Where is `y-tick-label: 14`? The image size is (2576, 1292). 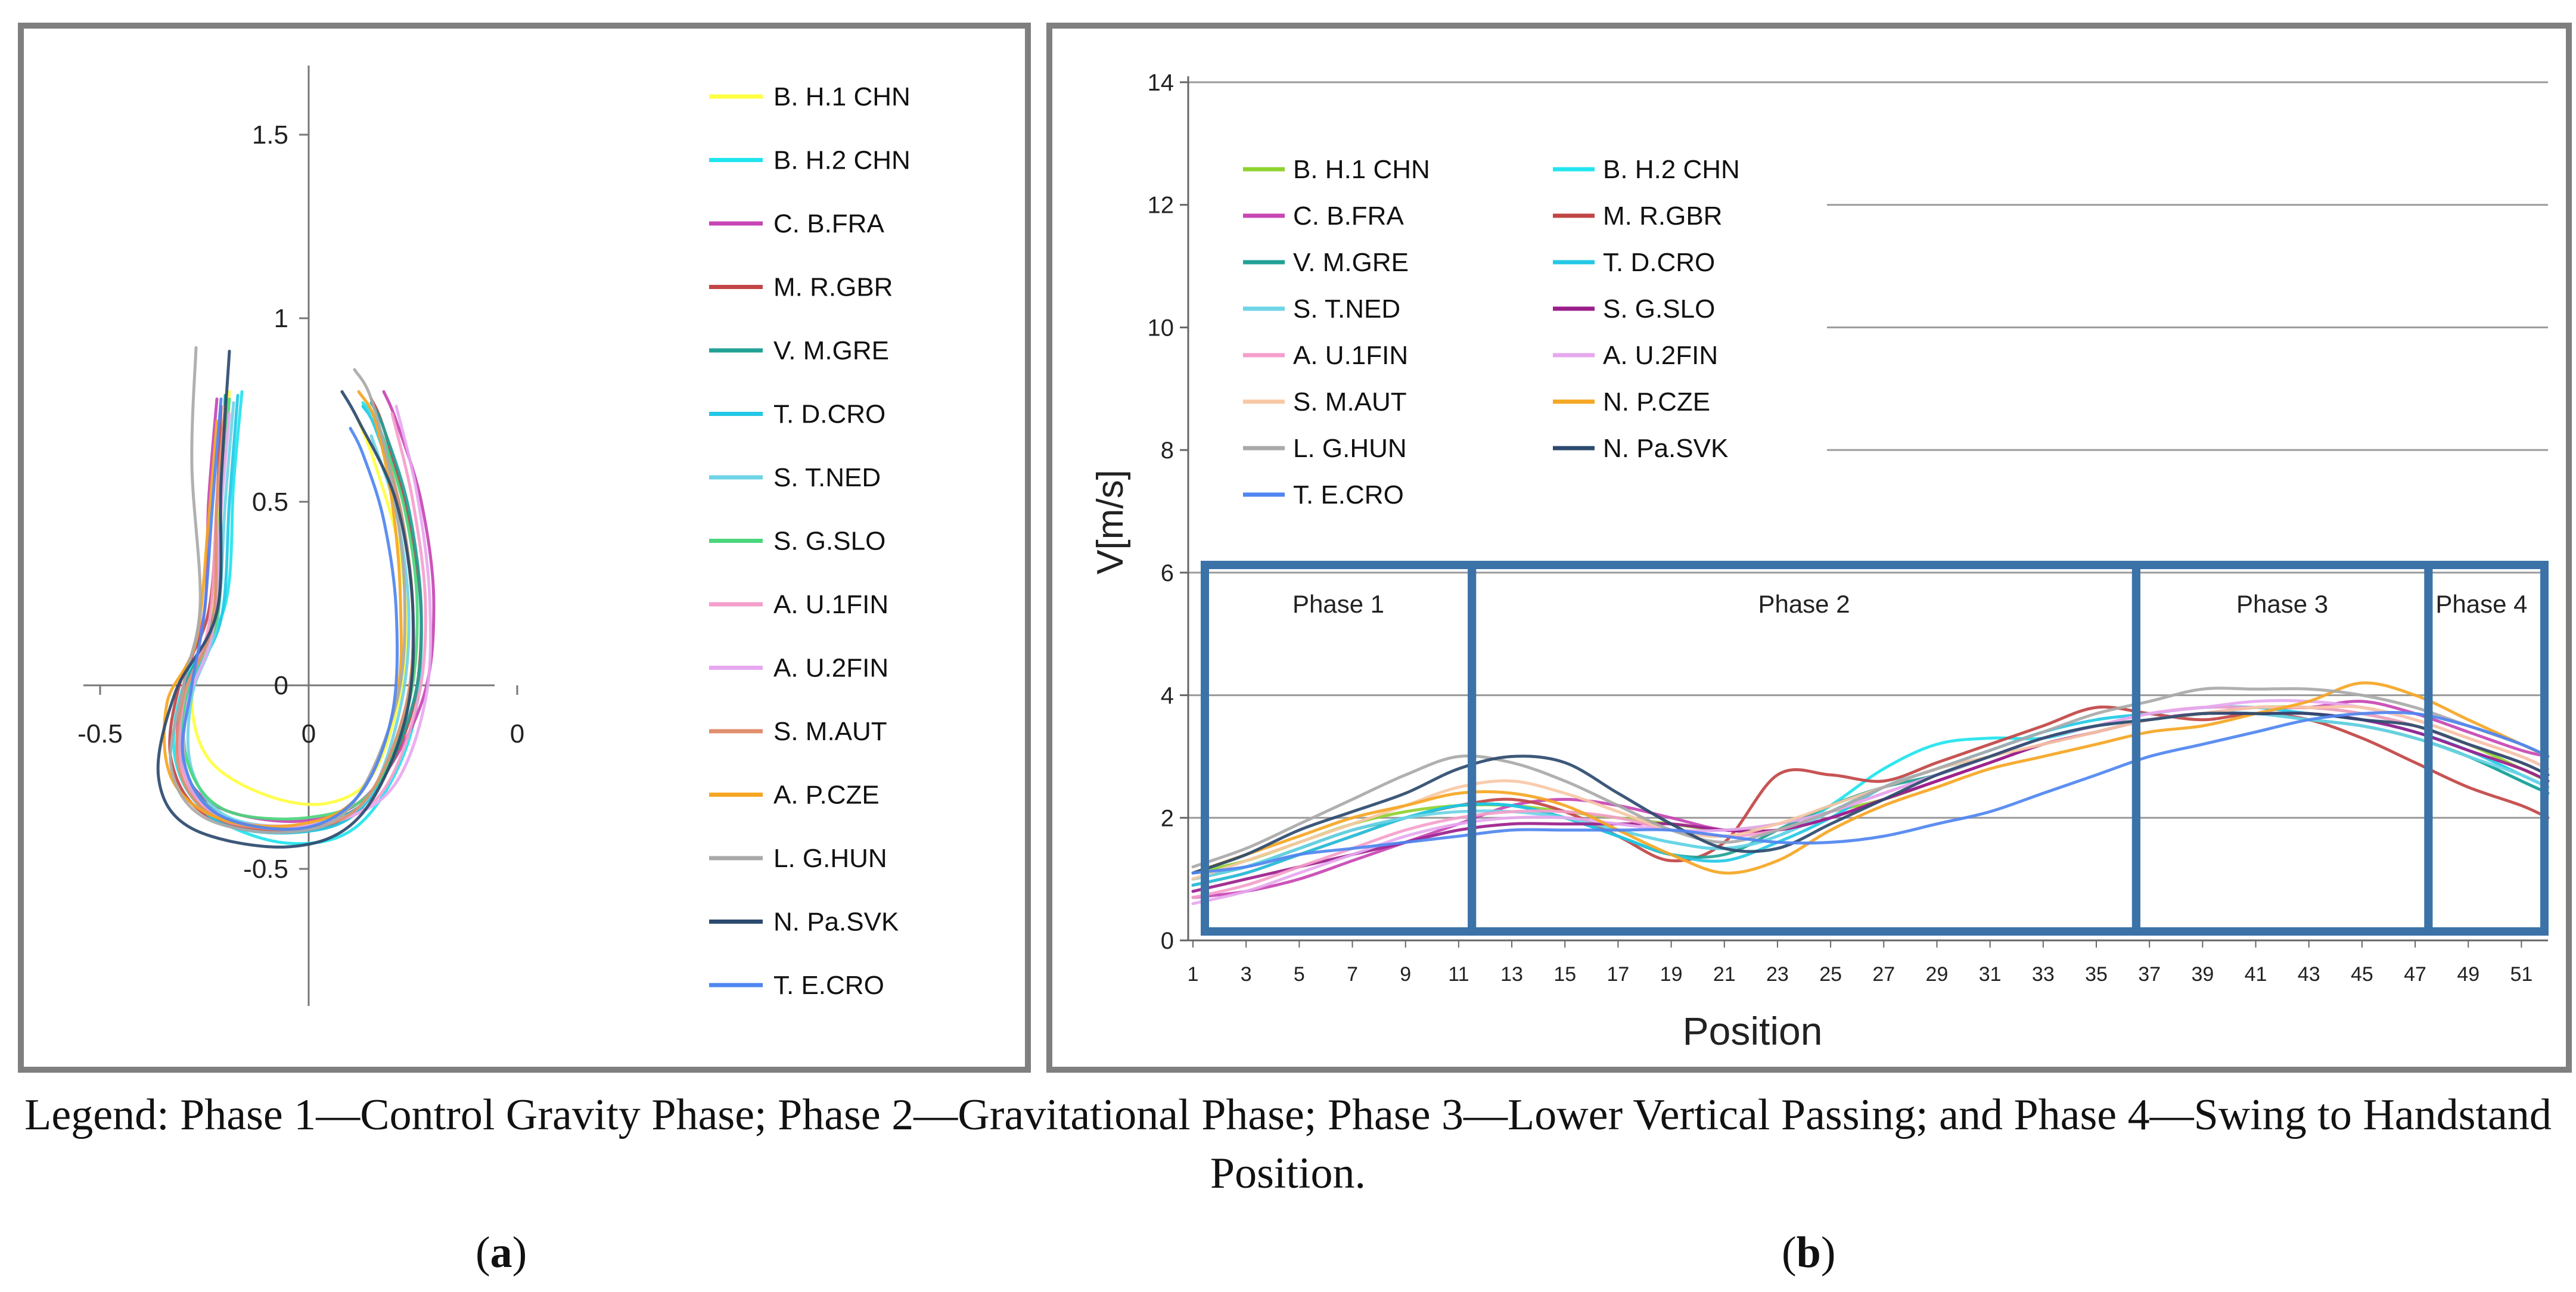
y-tick-label: 14 is located at coordinates (1161, 83).